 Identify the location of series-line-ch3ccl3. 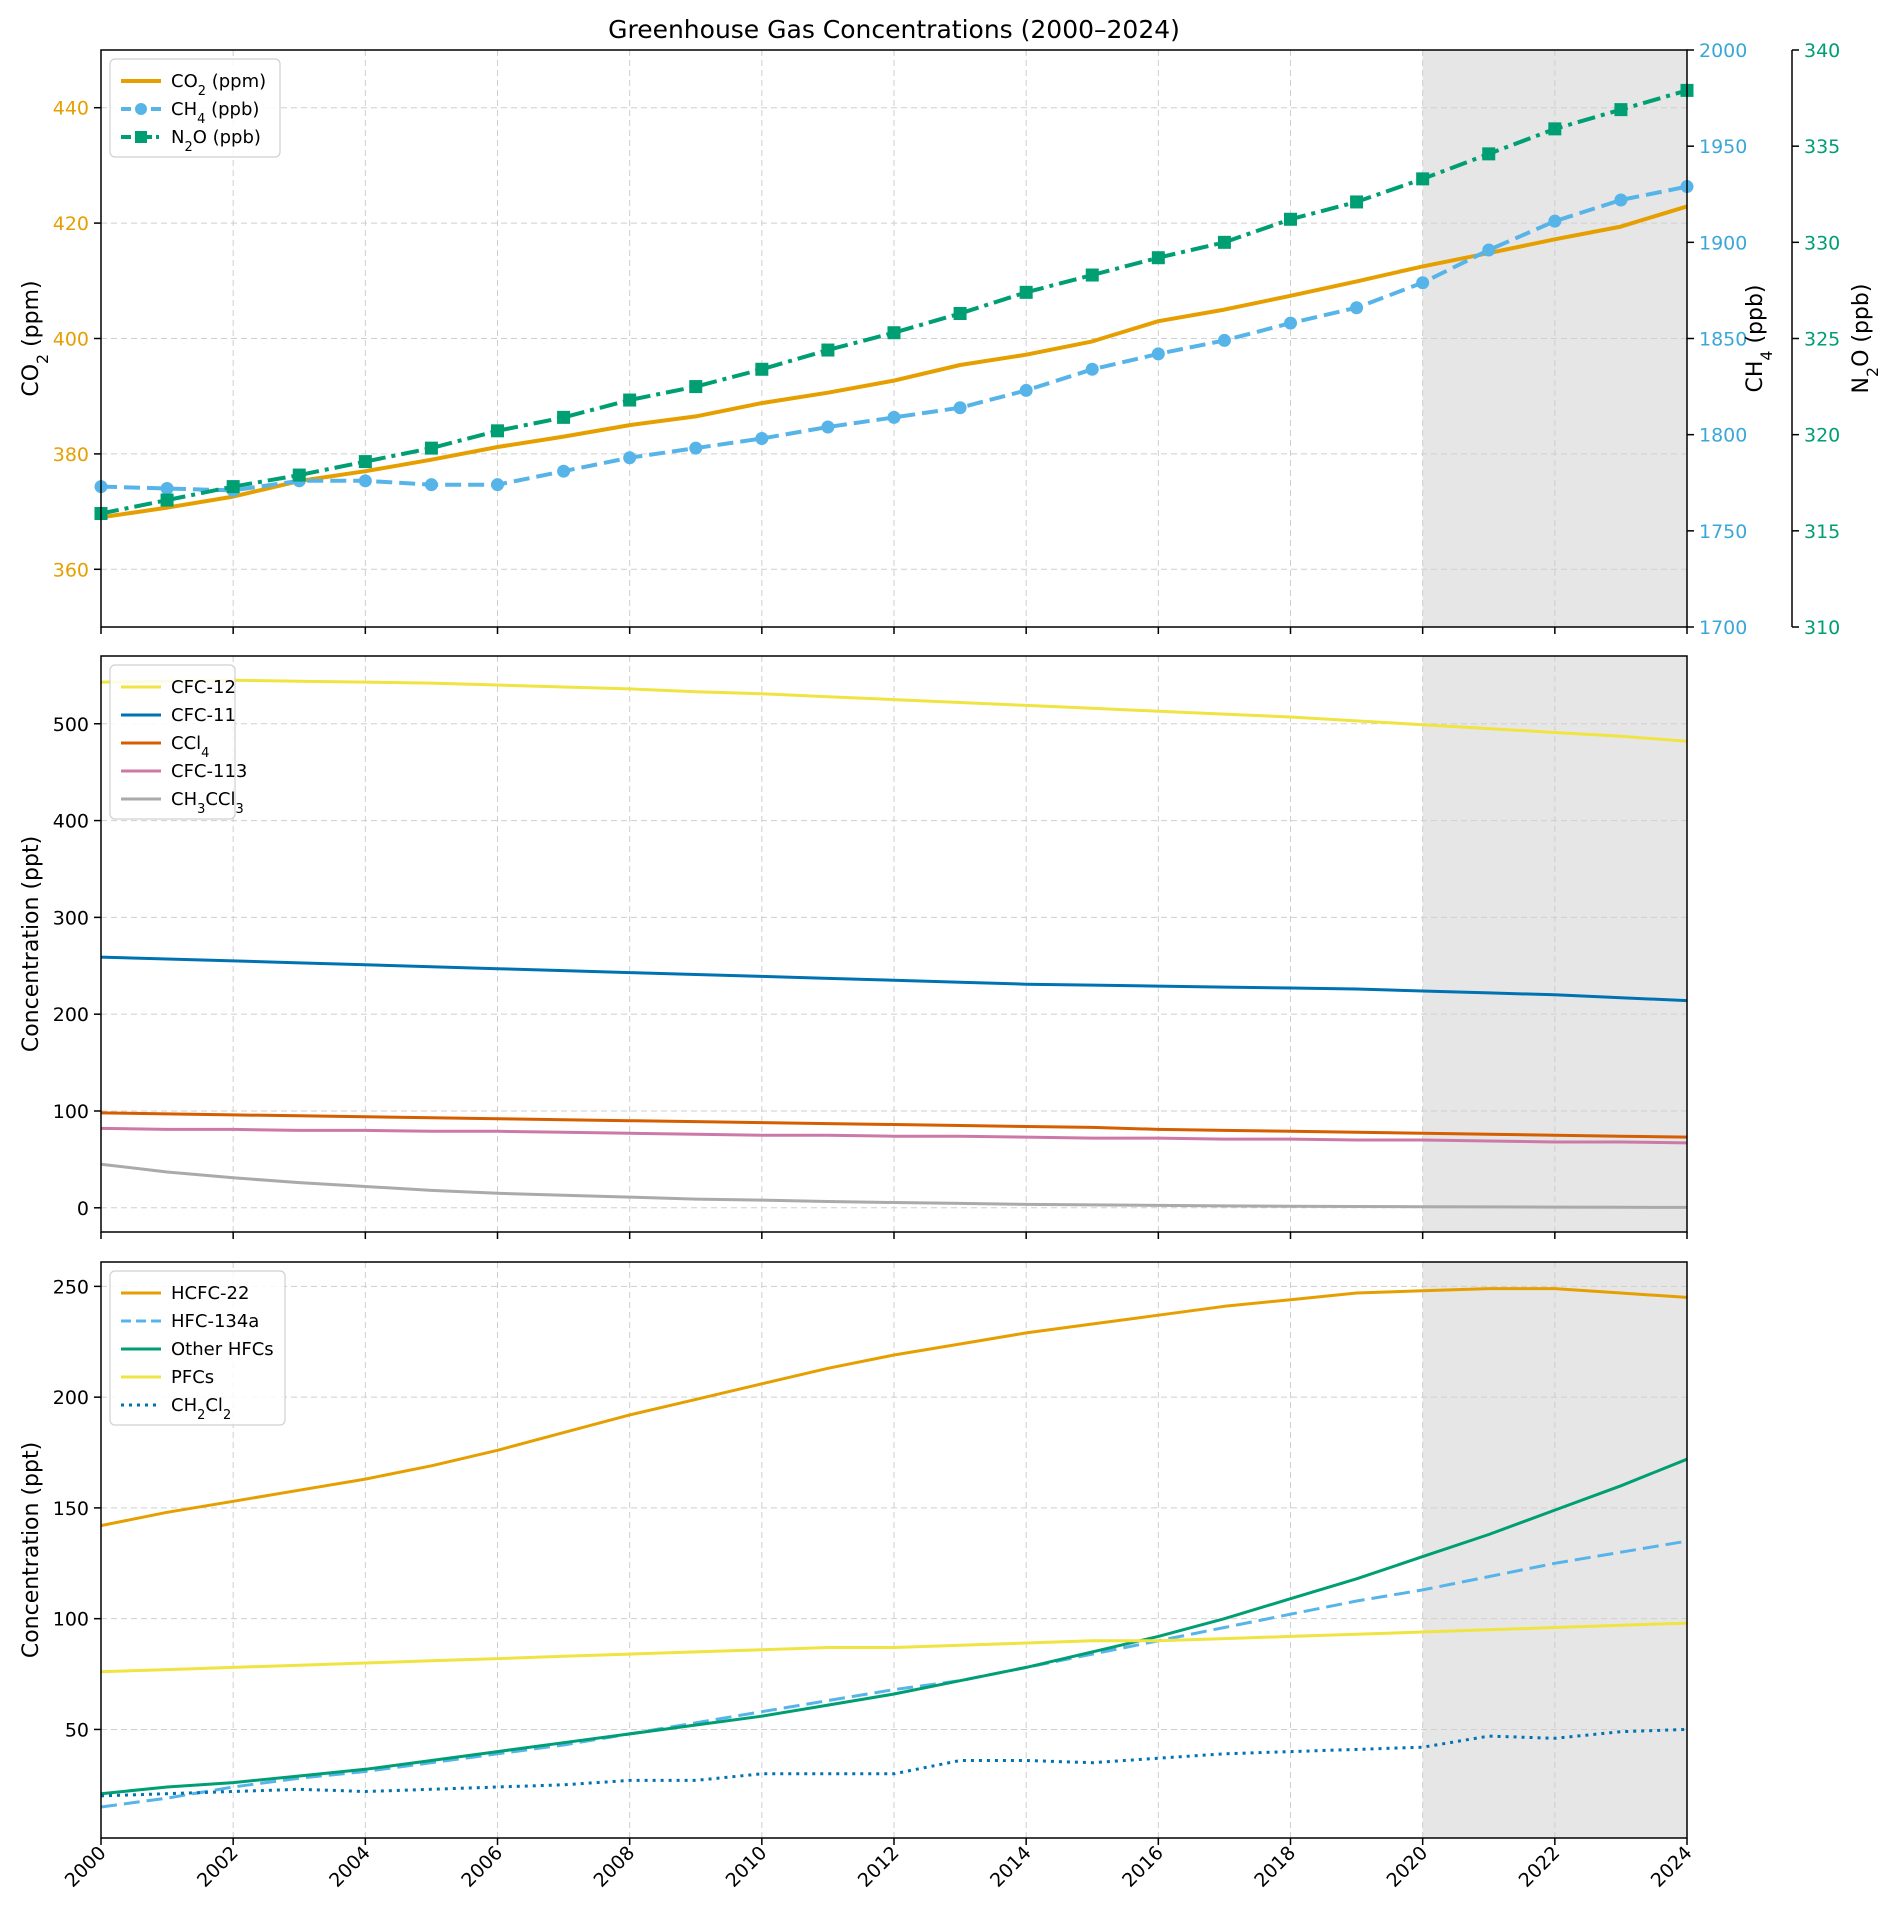
(894, 1185).